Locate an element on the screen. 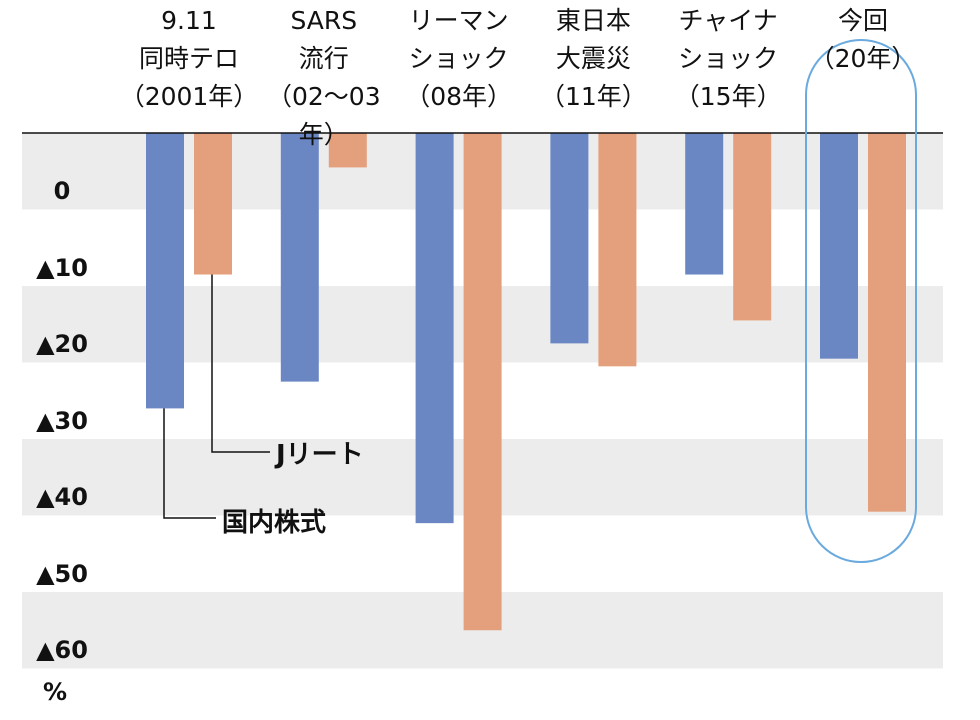 This screenshot has height=720, width=980. leader-line-jreit is located at coordinates (240, 363).